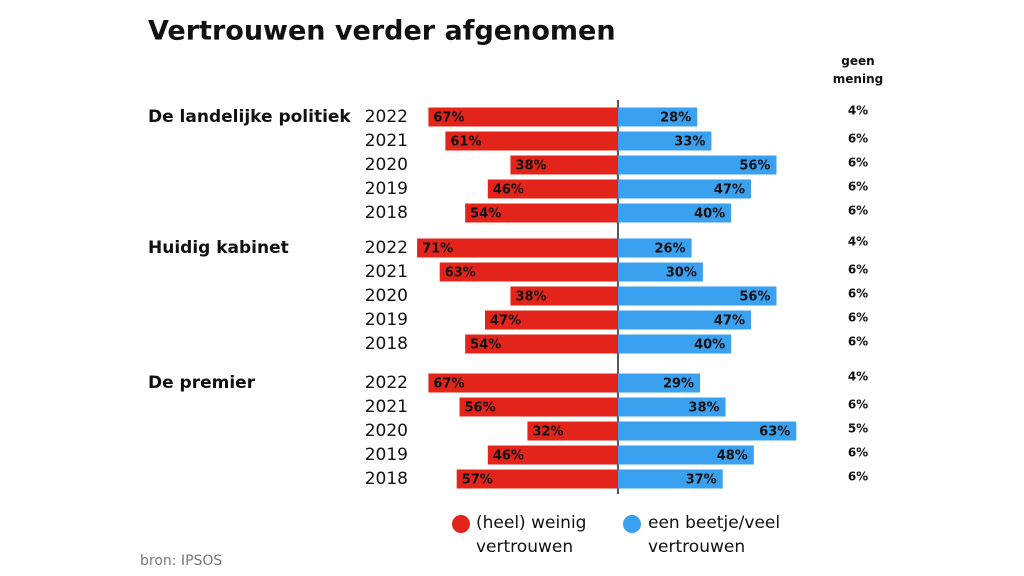  I want to click on source: bron: IPSOS, so click(181, 561).